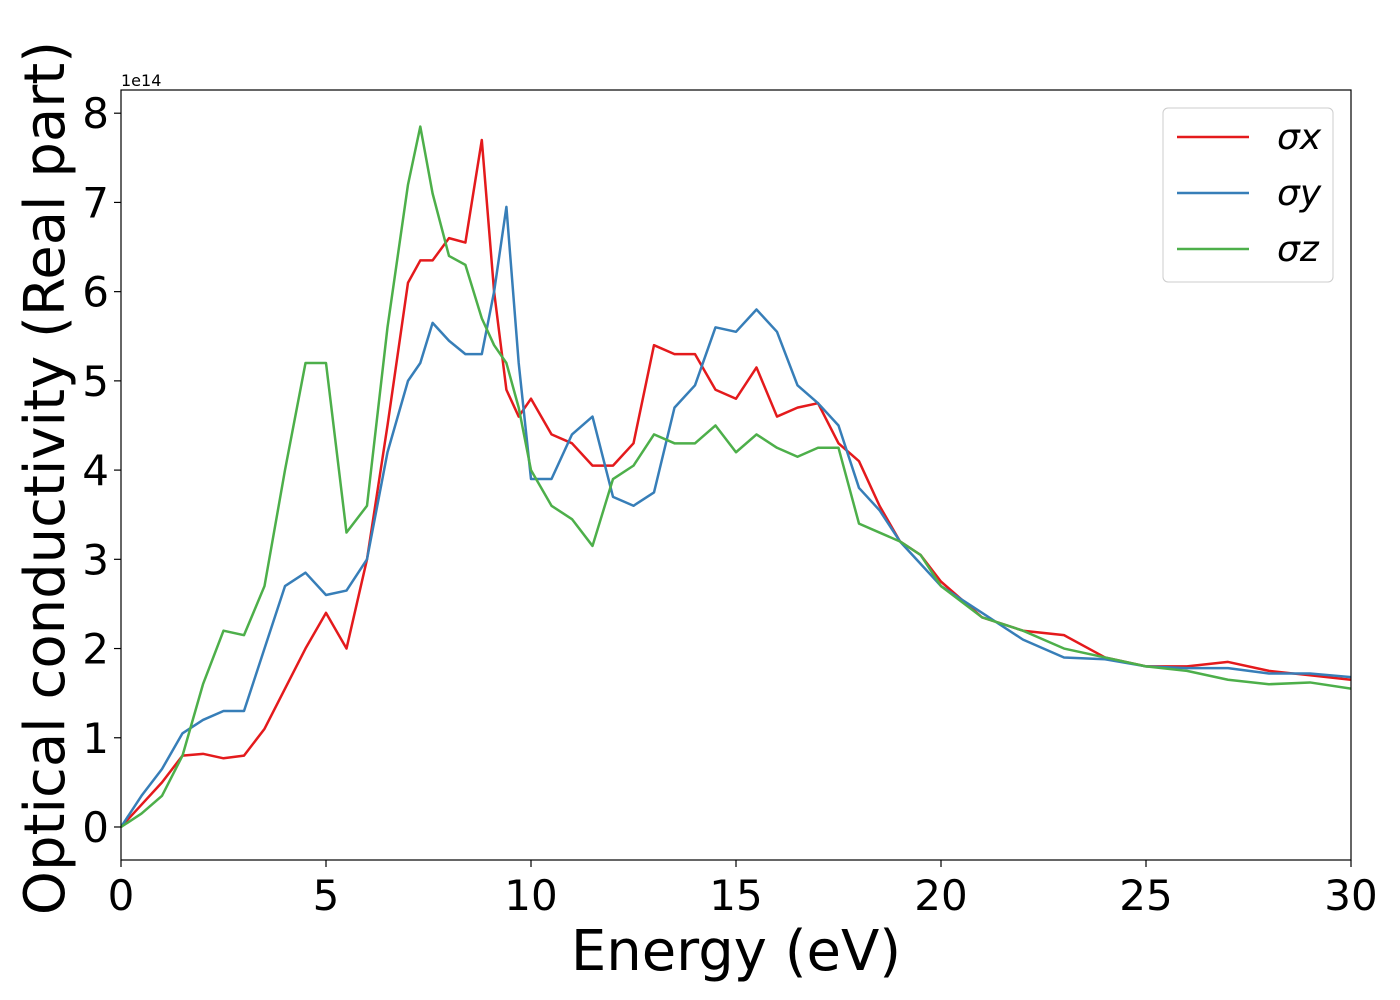 This screenshot has height=1000, width=1400. Describe the element at coordinates (95, 381) in the screenshot. I see `y-tick-label: 5` at that location.